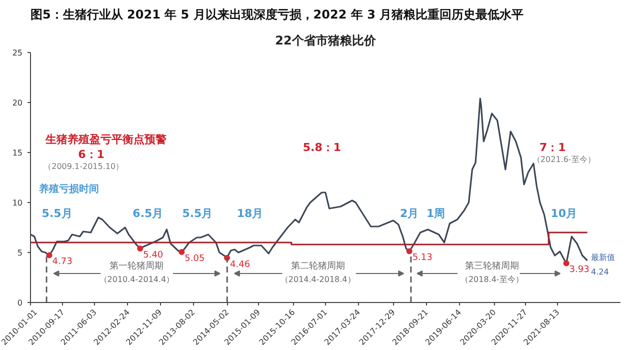 Image resolution: width=632 pixels, height=350 pixels. Describe the element at coordinates (600, 271) in the screenshot. I see `annotation: 4.24` at that location.